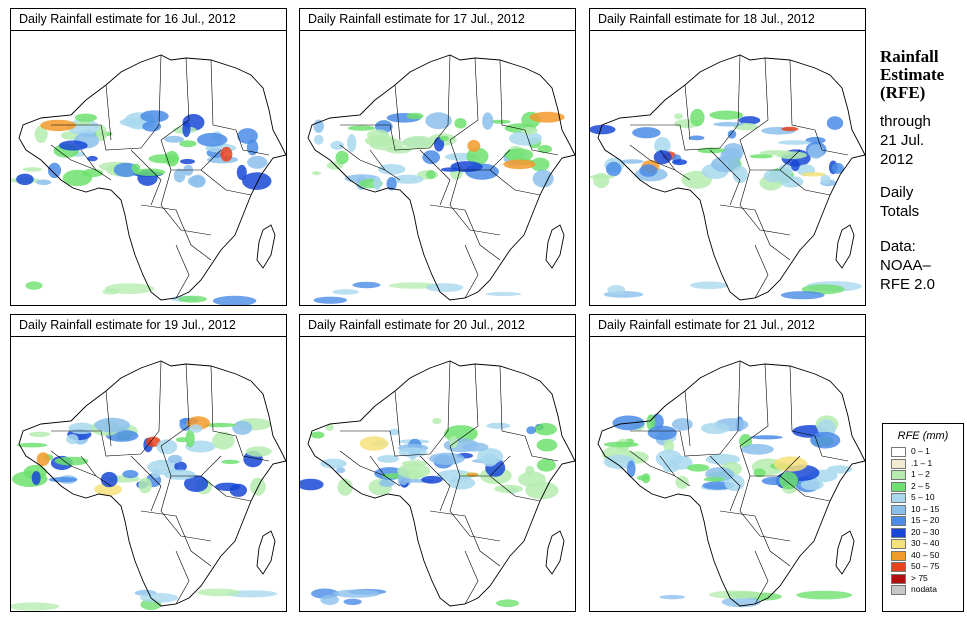 The image size is (967, 626). I want to click on rainfall-map, so click(727, 167).